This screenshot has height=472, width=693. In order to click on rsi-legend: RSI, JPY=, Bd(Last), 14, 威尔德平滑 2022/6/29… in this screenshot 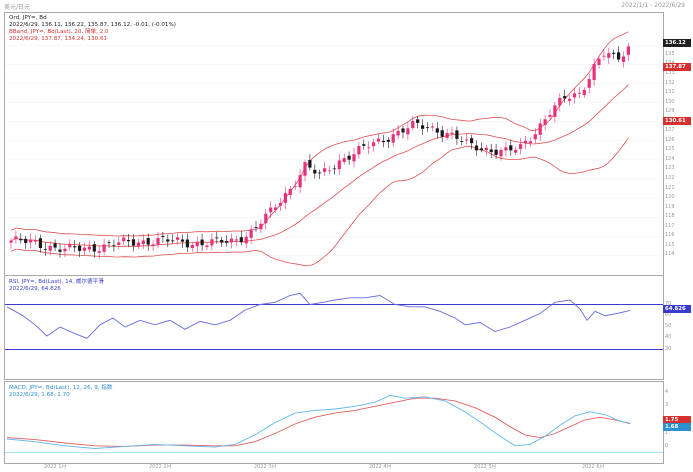, I will do `click(56, 286)`.